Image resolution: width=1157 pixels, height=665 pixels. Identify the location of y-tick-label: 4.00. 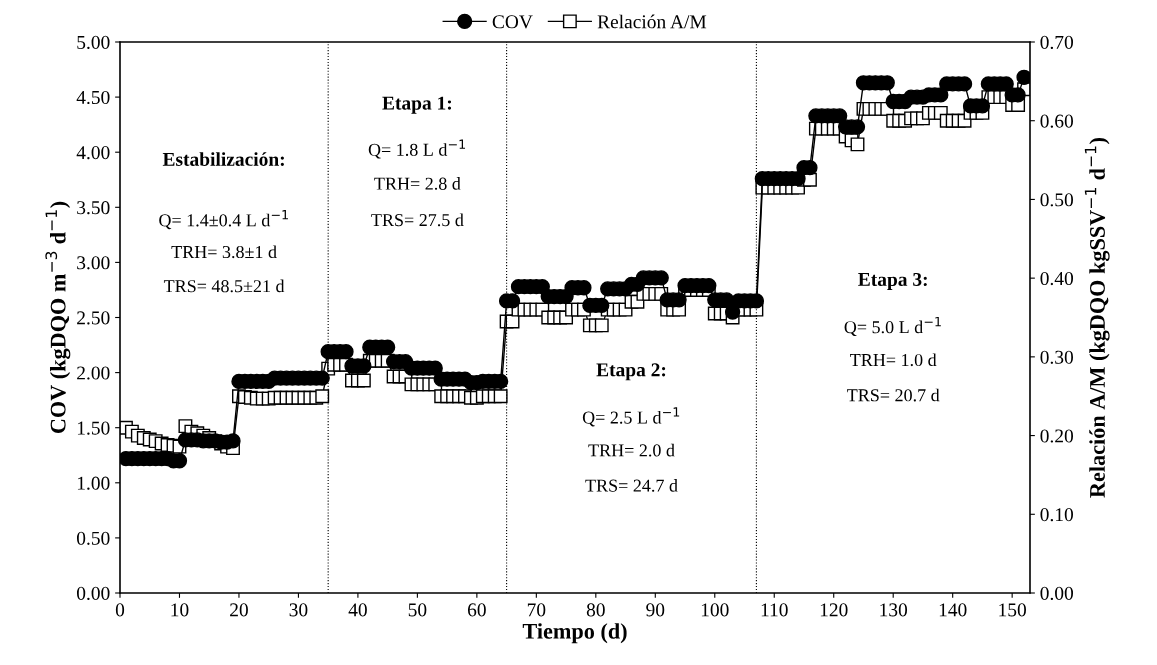
(93, 153).